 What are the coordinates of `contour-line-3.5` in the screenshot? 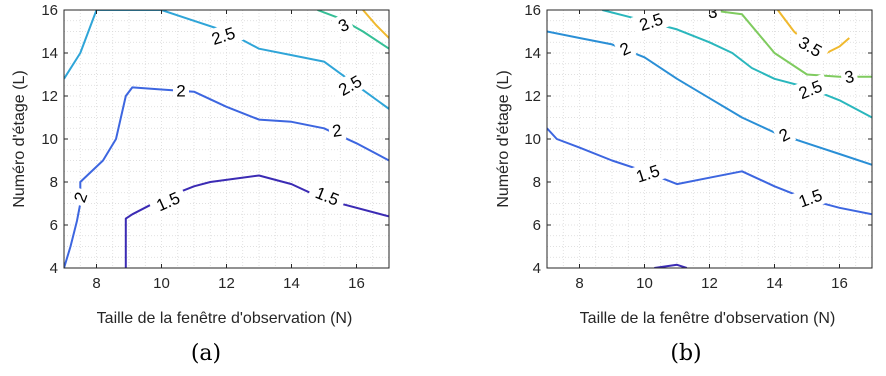 It's located at (375, 24).